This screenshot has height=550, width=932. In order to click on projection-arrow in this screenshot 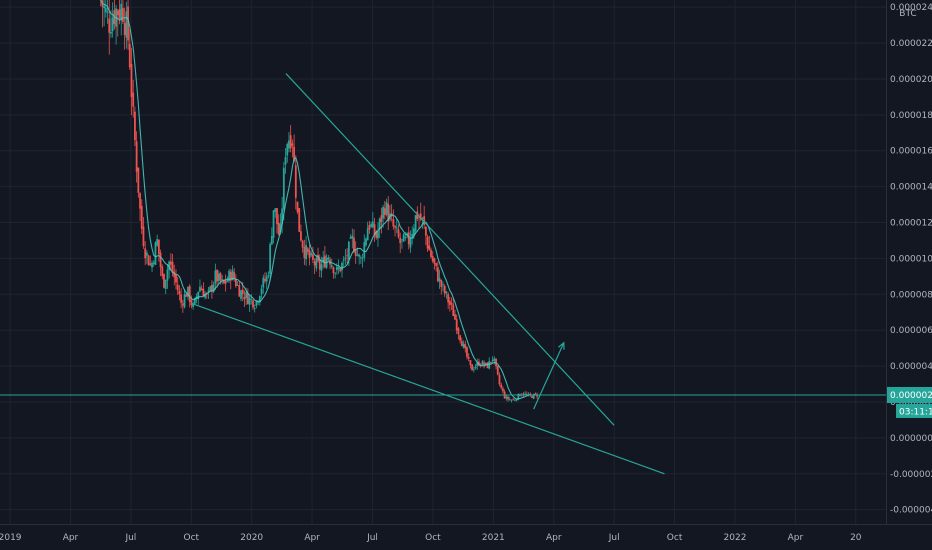, I will do `click(549, 376)`.